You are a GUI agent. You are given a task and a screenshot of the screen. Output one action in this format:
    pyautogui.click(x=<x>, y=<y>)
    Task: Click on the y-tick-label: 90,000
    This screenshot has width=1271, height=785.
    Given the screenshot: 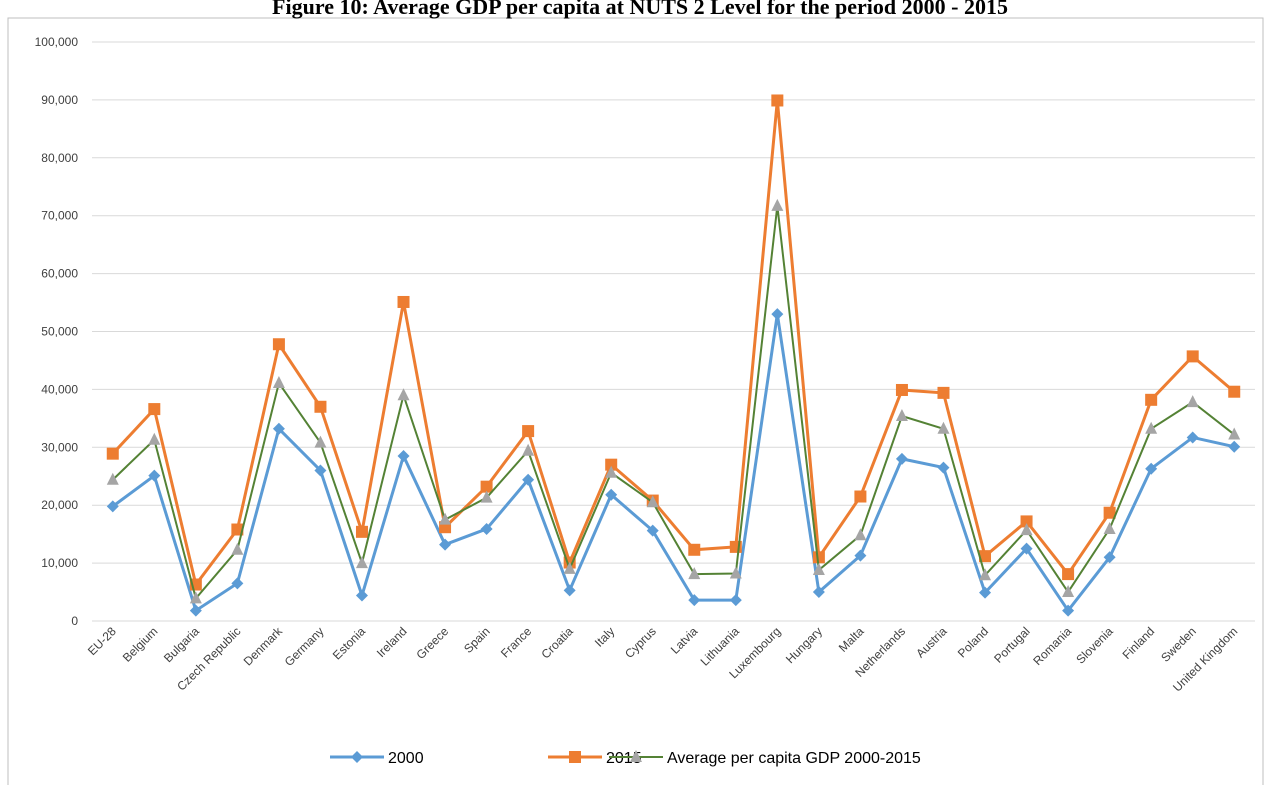 What is the action you would take?
    pyautogui.click(x=59, y=100)
    